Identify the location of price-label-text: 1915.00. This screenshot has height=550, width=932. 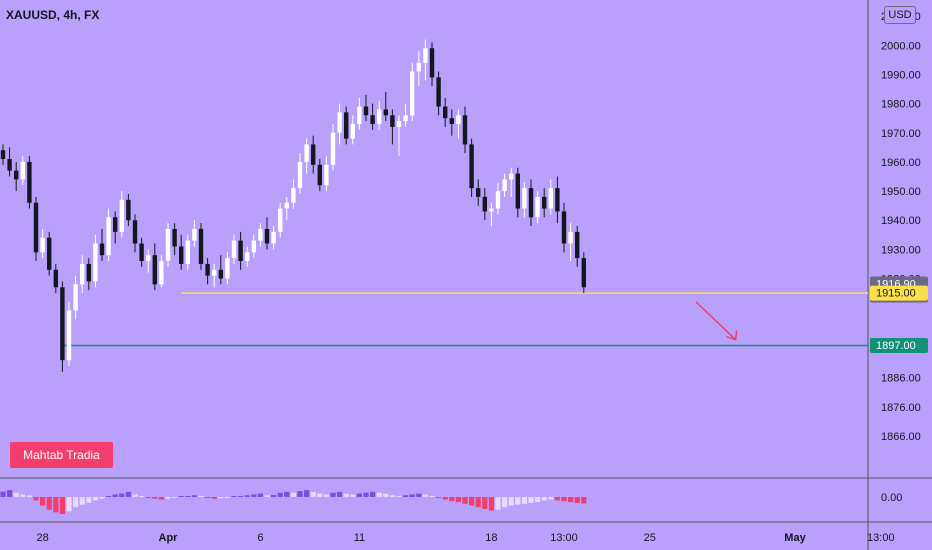
(896, 294).